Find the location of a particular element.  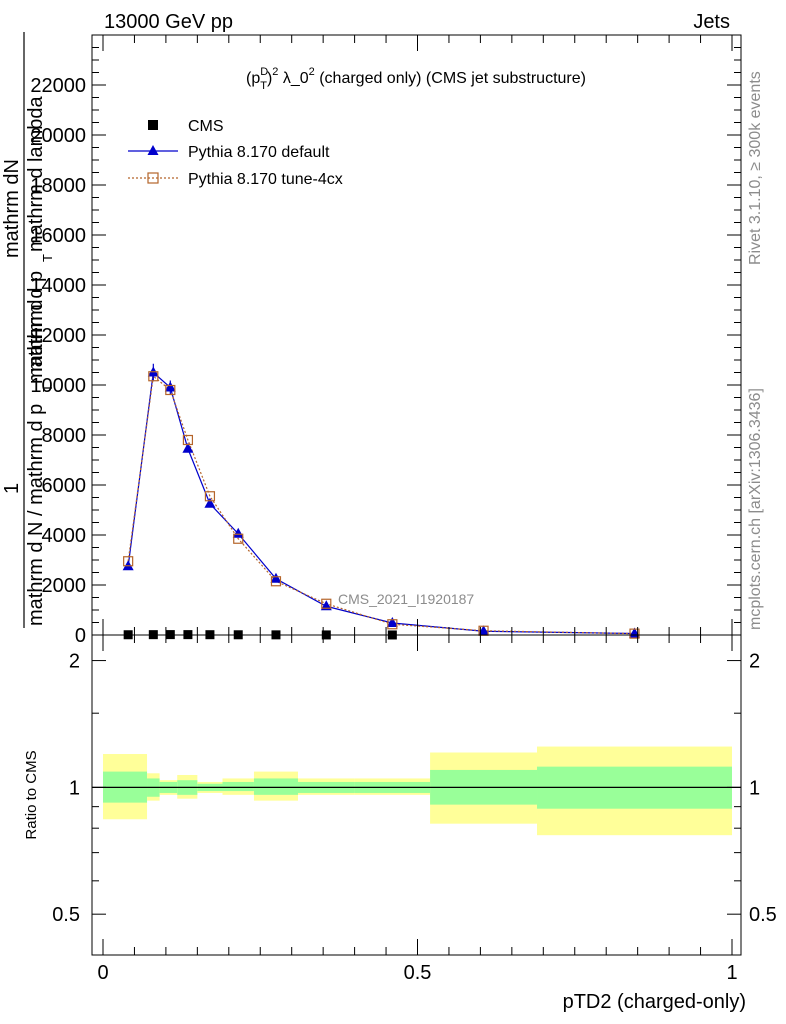

main-y-tick-label: 20000 is located at coordinates (58, 136).